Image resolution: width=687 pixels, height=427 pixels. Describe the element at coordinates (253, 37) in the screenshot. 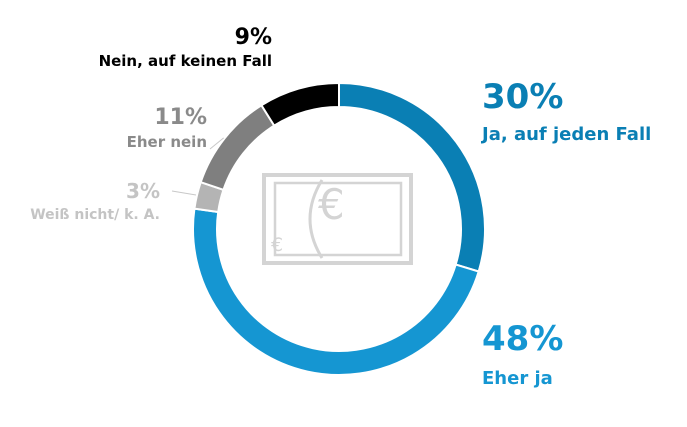

I see `value-label-nein-auf-keinen-fall: 9%` at that location.